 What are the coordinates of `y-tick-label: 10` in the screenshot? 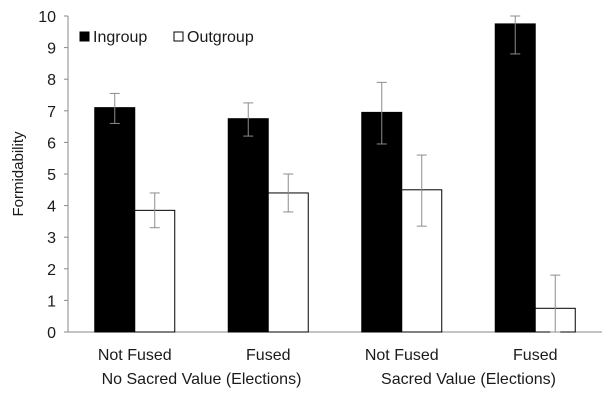 It's located at (47, 17).